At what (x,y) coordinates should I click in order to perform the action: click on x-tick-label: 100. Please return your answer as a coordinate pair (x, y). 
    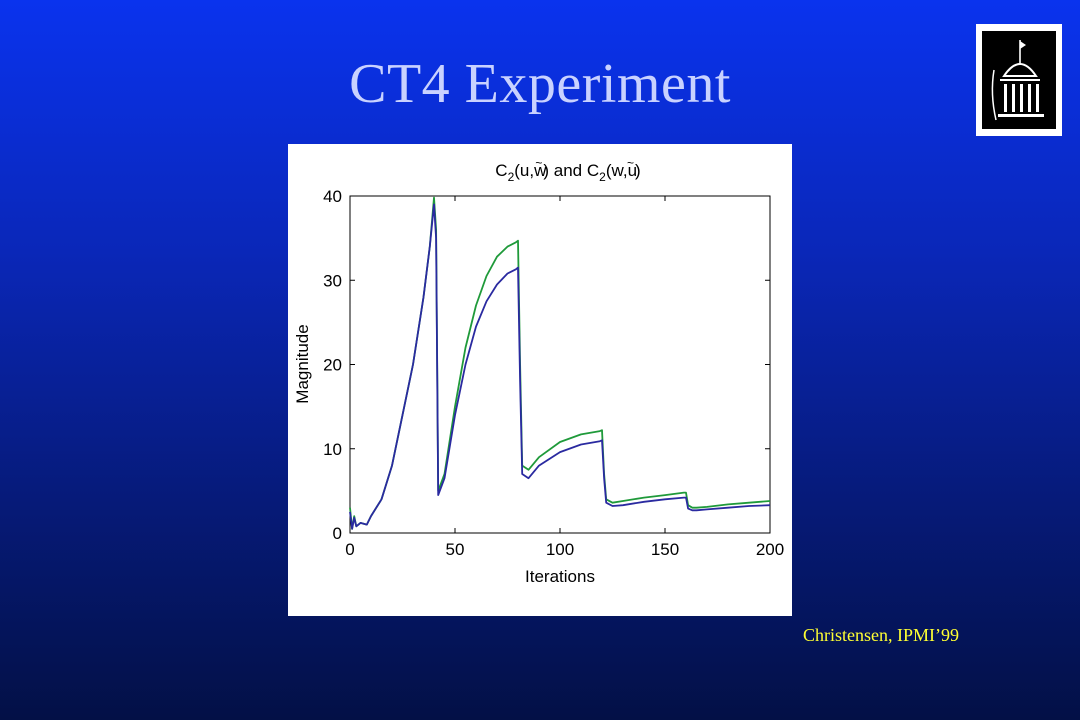
    Looking at the image, I should click on (560, 549).